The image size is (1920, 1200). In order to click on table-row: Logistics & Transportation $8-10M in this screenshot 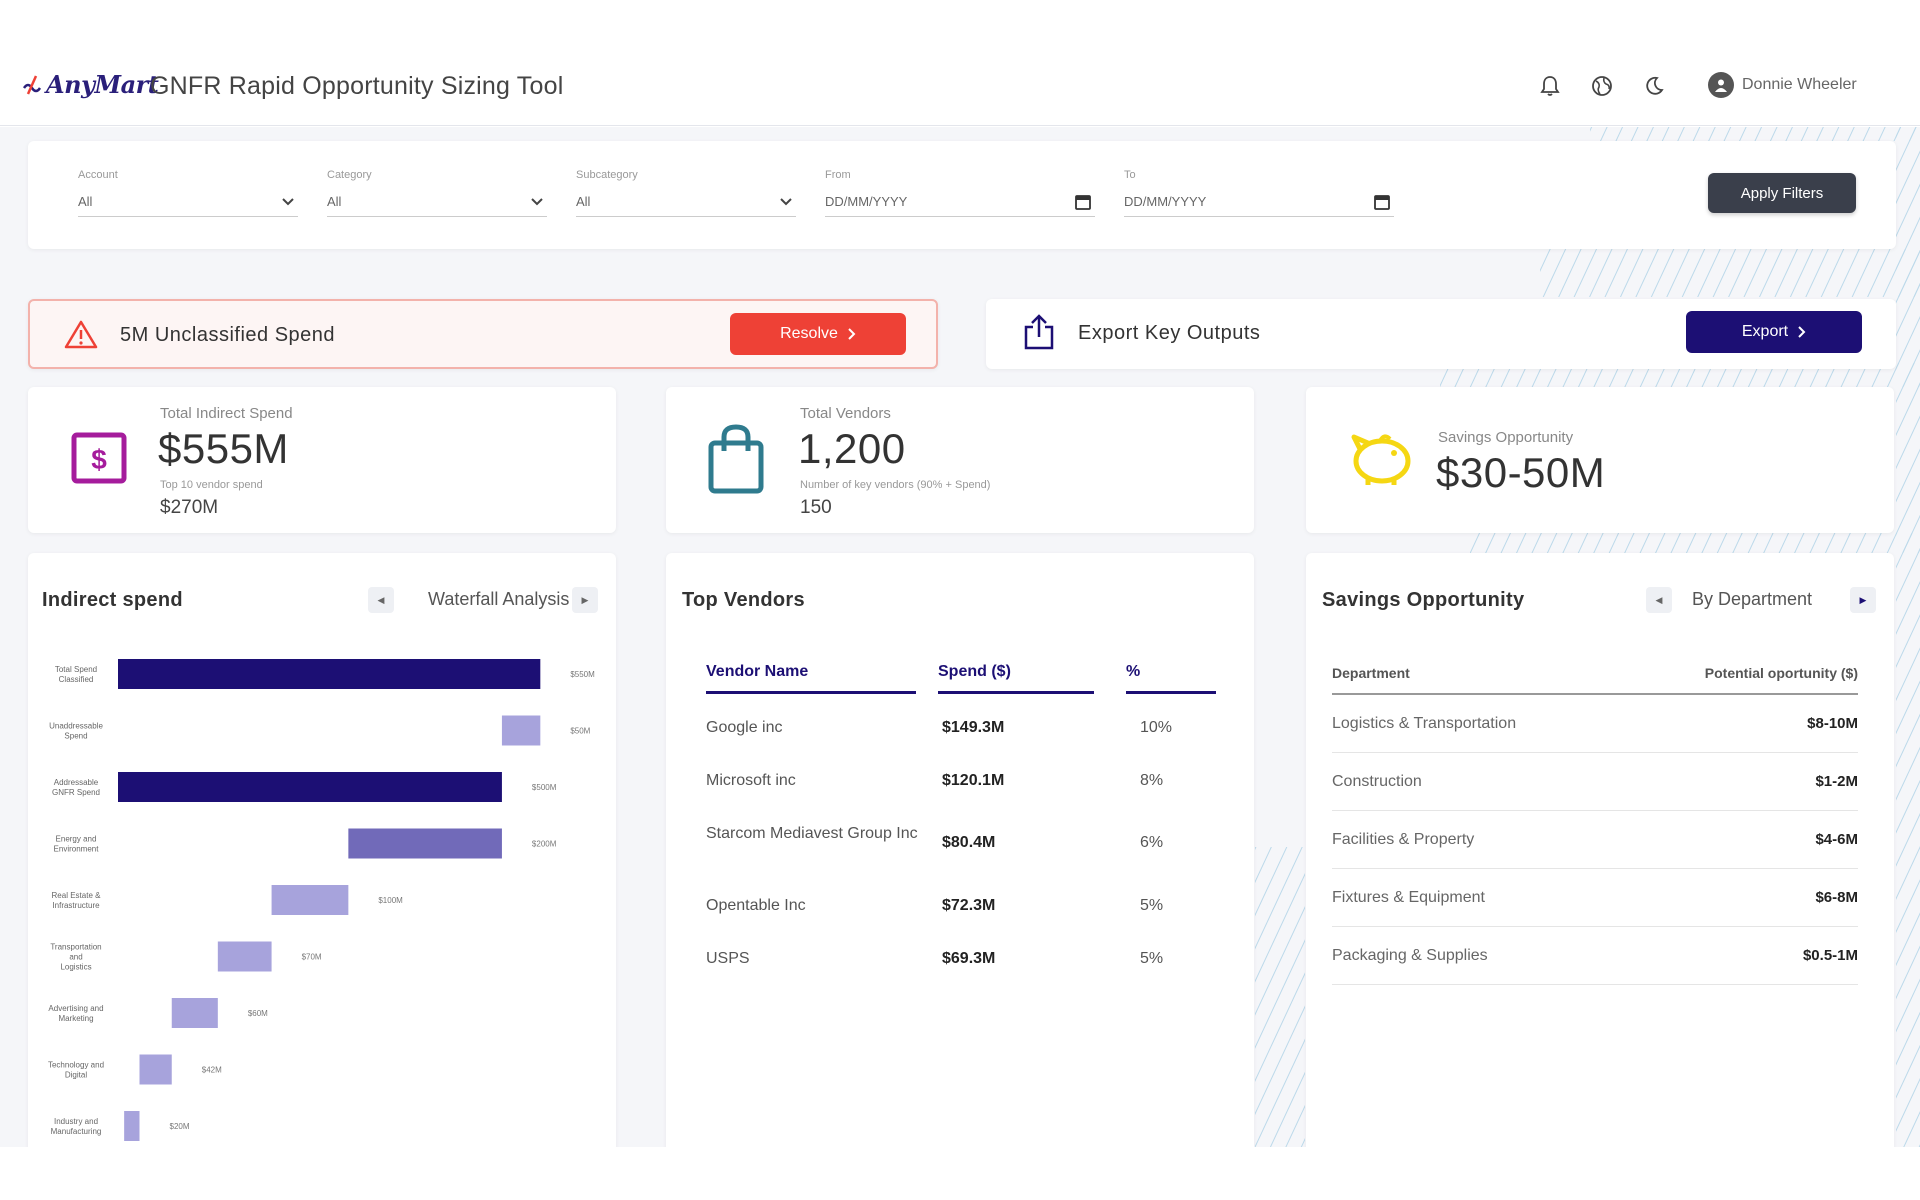, I will do `click(1595, 724)`.